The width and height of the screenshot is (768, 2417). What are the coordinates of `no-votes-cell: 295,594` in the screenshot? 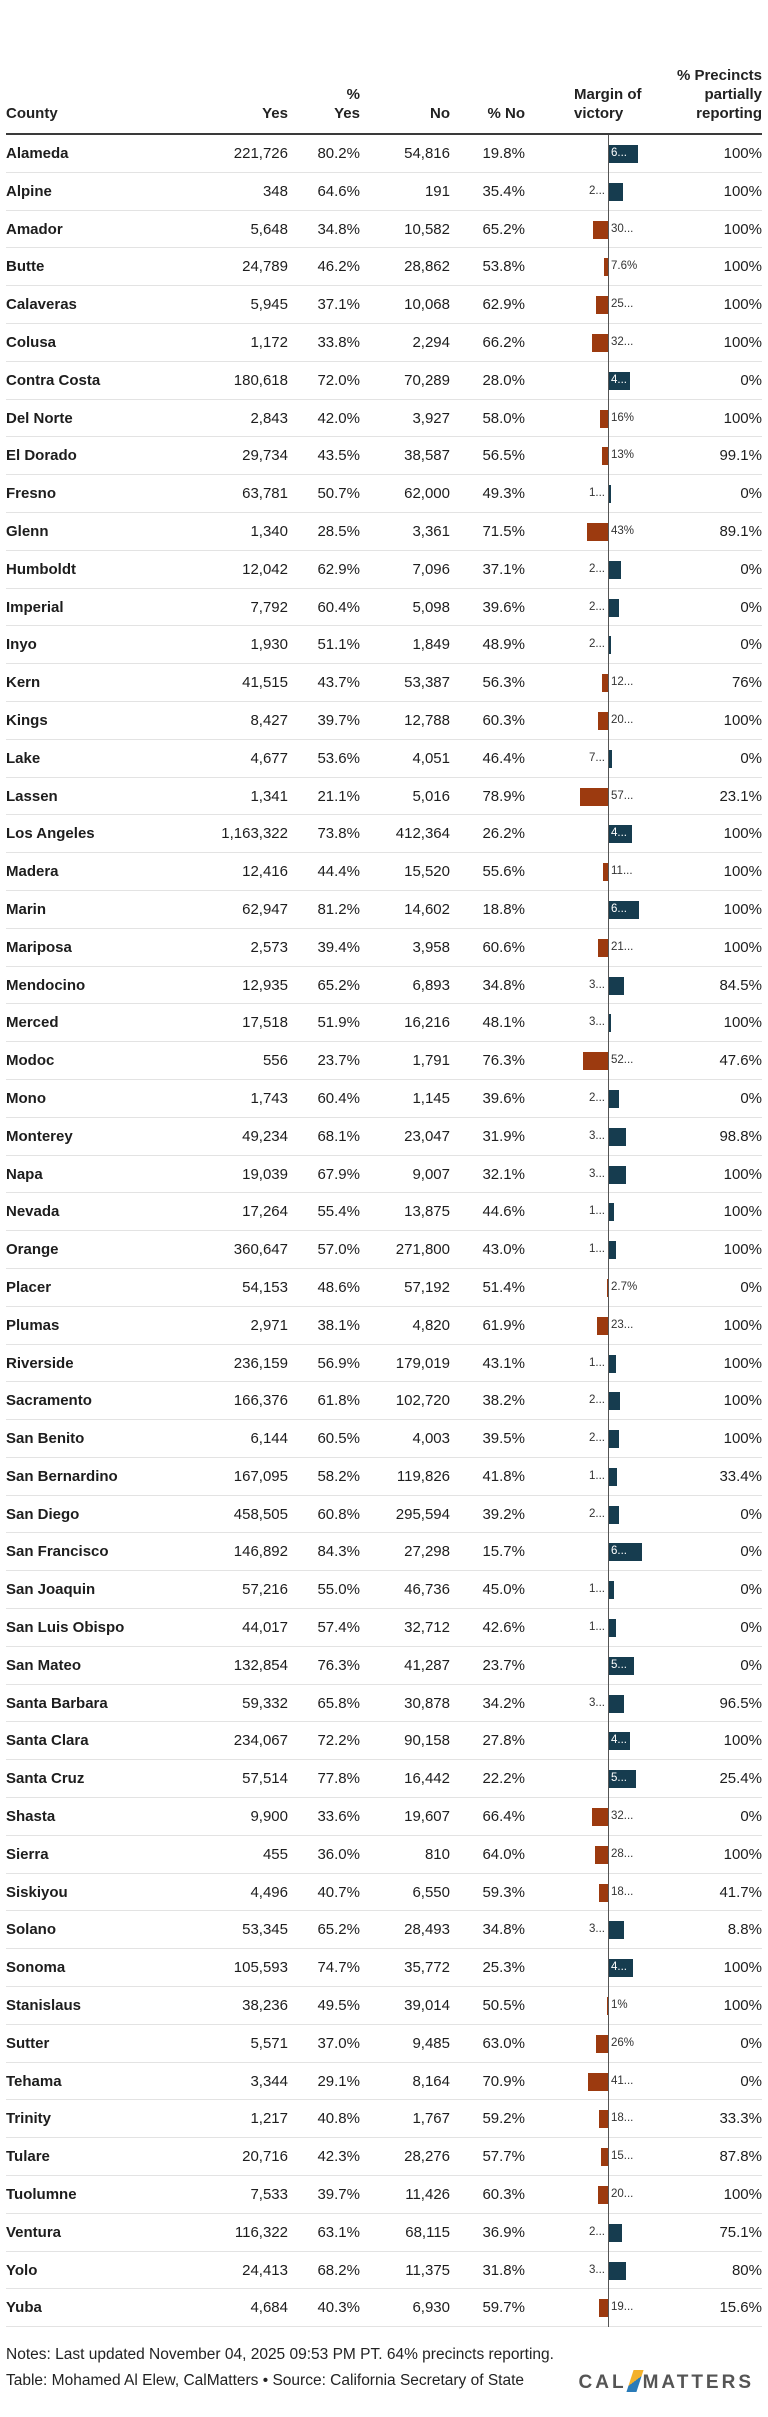 It's located at (422, 1514).